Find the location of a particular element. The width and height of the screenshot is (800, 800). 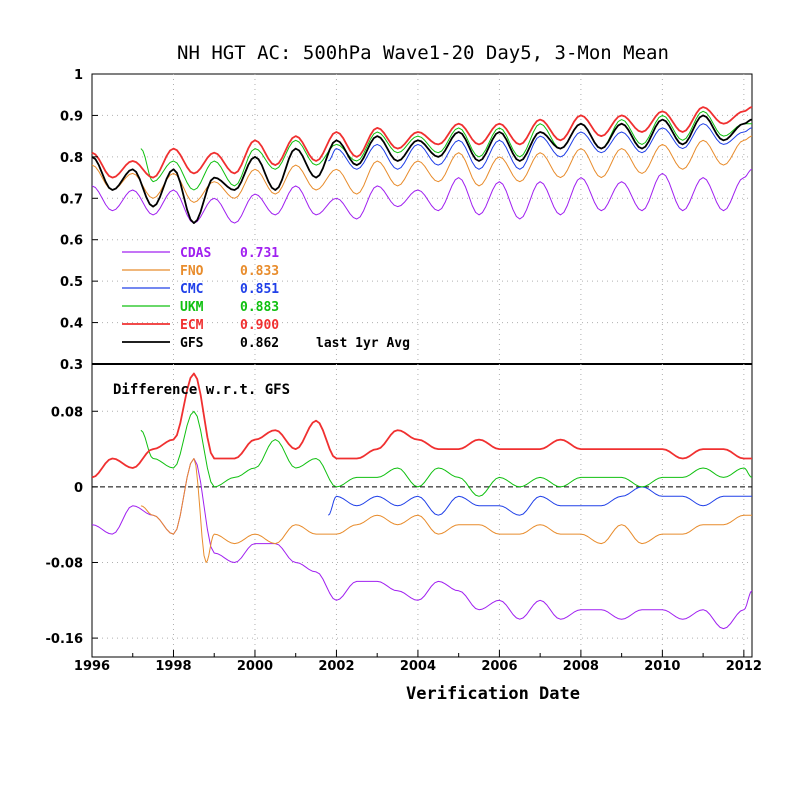

x-tick-label: 2000 is located at coordinates (255, 666).